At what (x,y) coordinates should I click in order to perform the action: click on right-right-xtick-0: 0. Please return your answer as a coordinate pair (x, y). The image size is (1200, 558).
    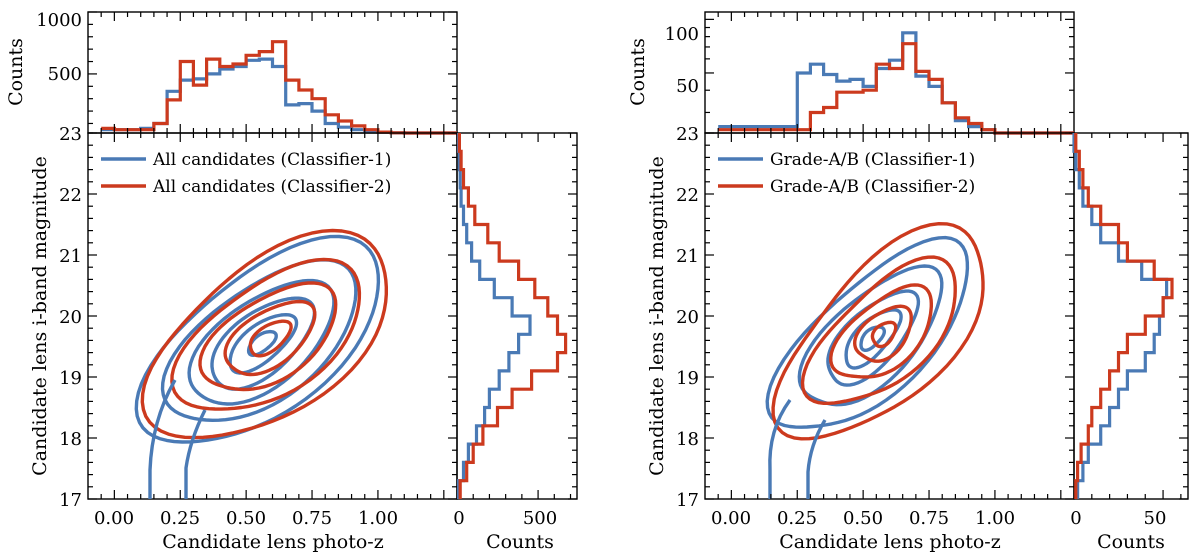
    Looking at the image, I should click on (1075, 518).